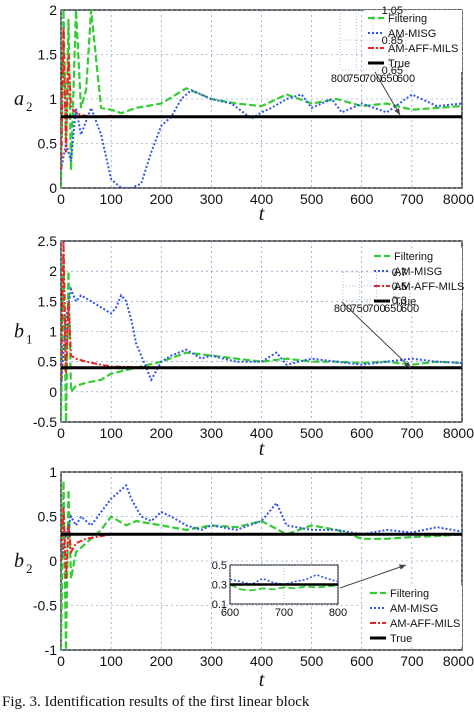 The image size is (474, 712). I want to click on y-axis-label-subscript: 1, so click(29, 339).